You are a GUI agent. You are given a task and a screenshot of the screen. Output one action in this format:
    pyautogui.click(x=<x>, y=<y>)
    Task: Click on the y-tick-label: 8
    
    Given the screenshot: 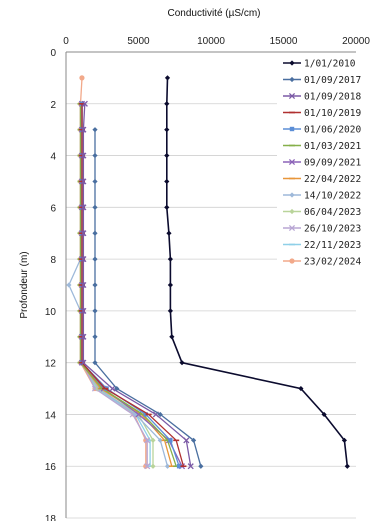 What is the action you would take?
    pyautogui.click(x=53, y=260)
    